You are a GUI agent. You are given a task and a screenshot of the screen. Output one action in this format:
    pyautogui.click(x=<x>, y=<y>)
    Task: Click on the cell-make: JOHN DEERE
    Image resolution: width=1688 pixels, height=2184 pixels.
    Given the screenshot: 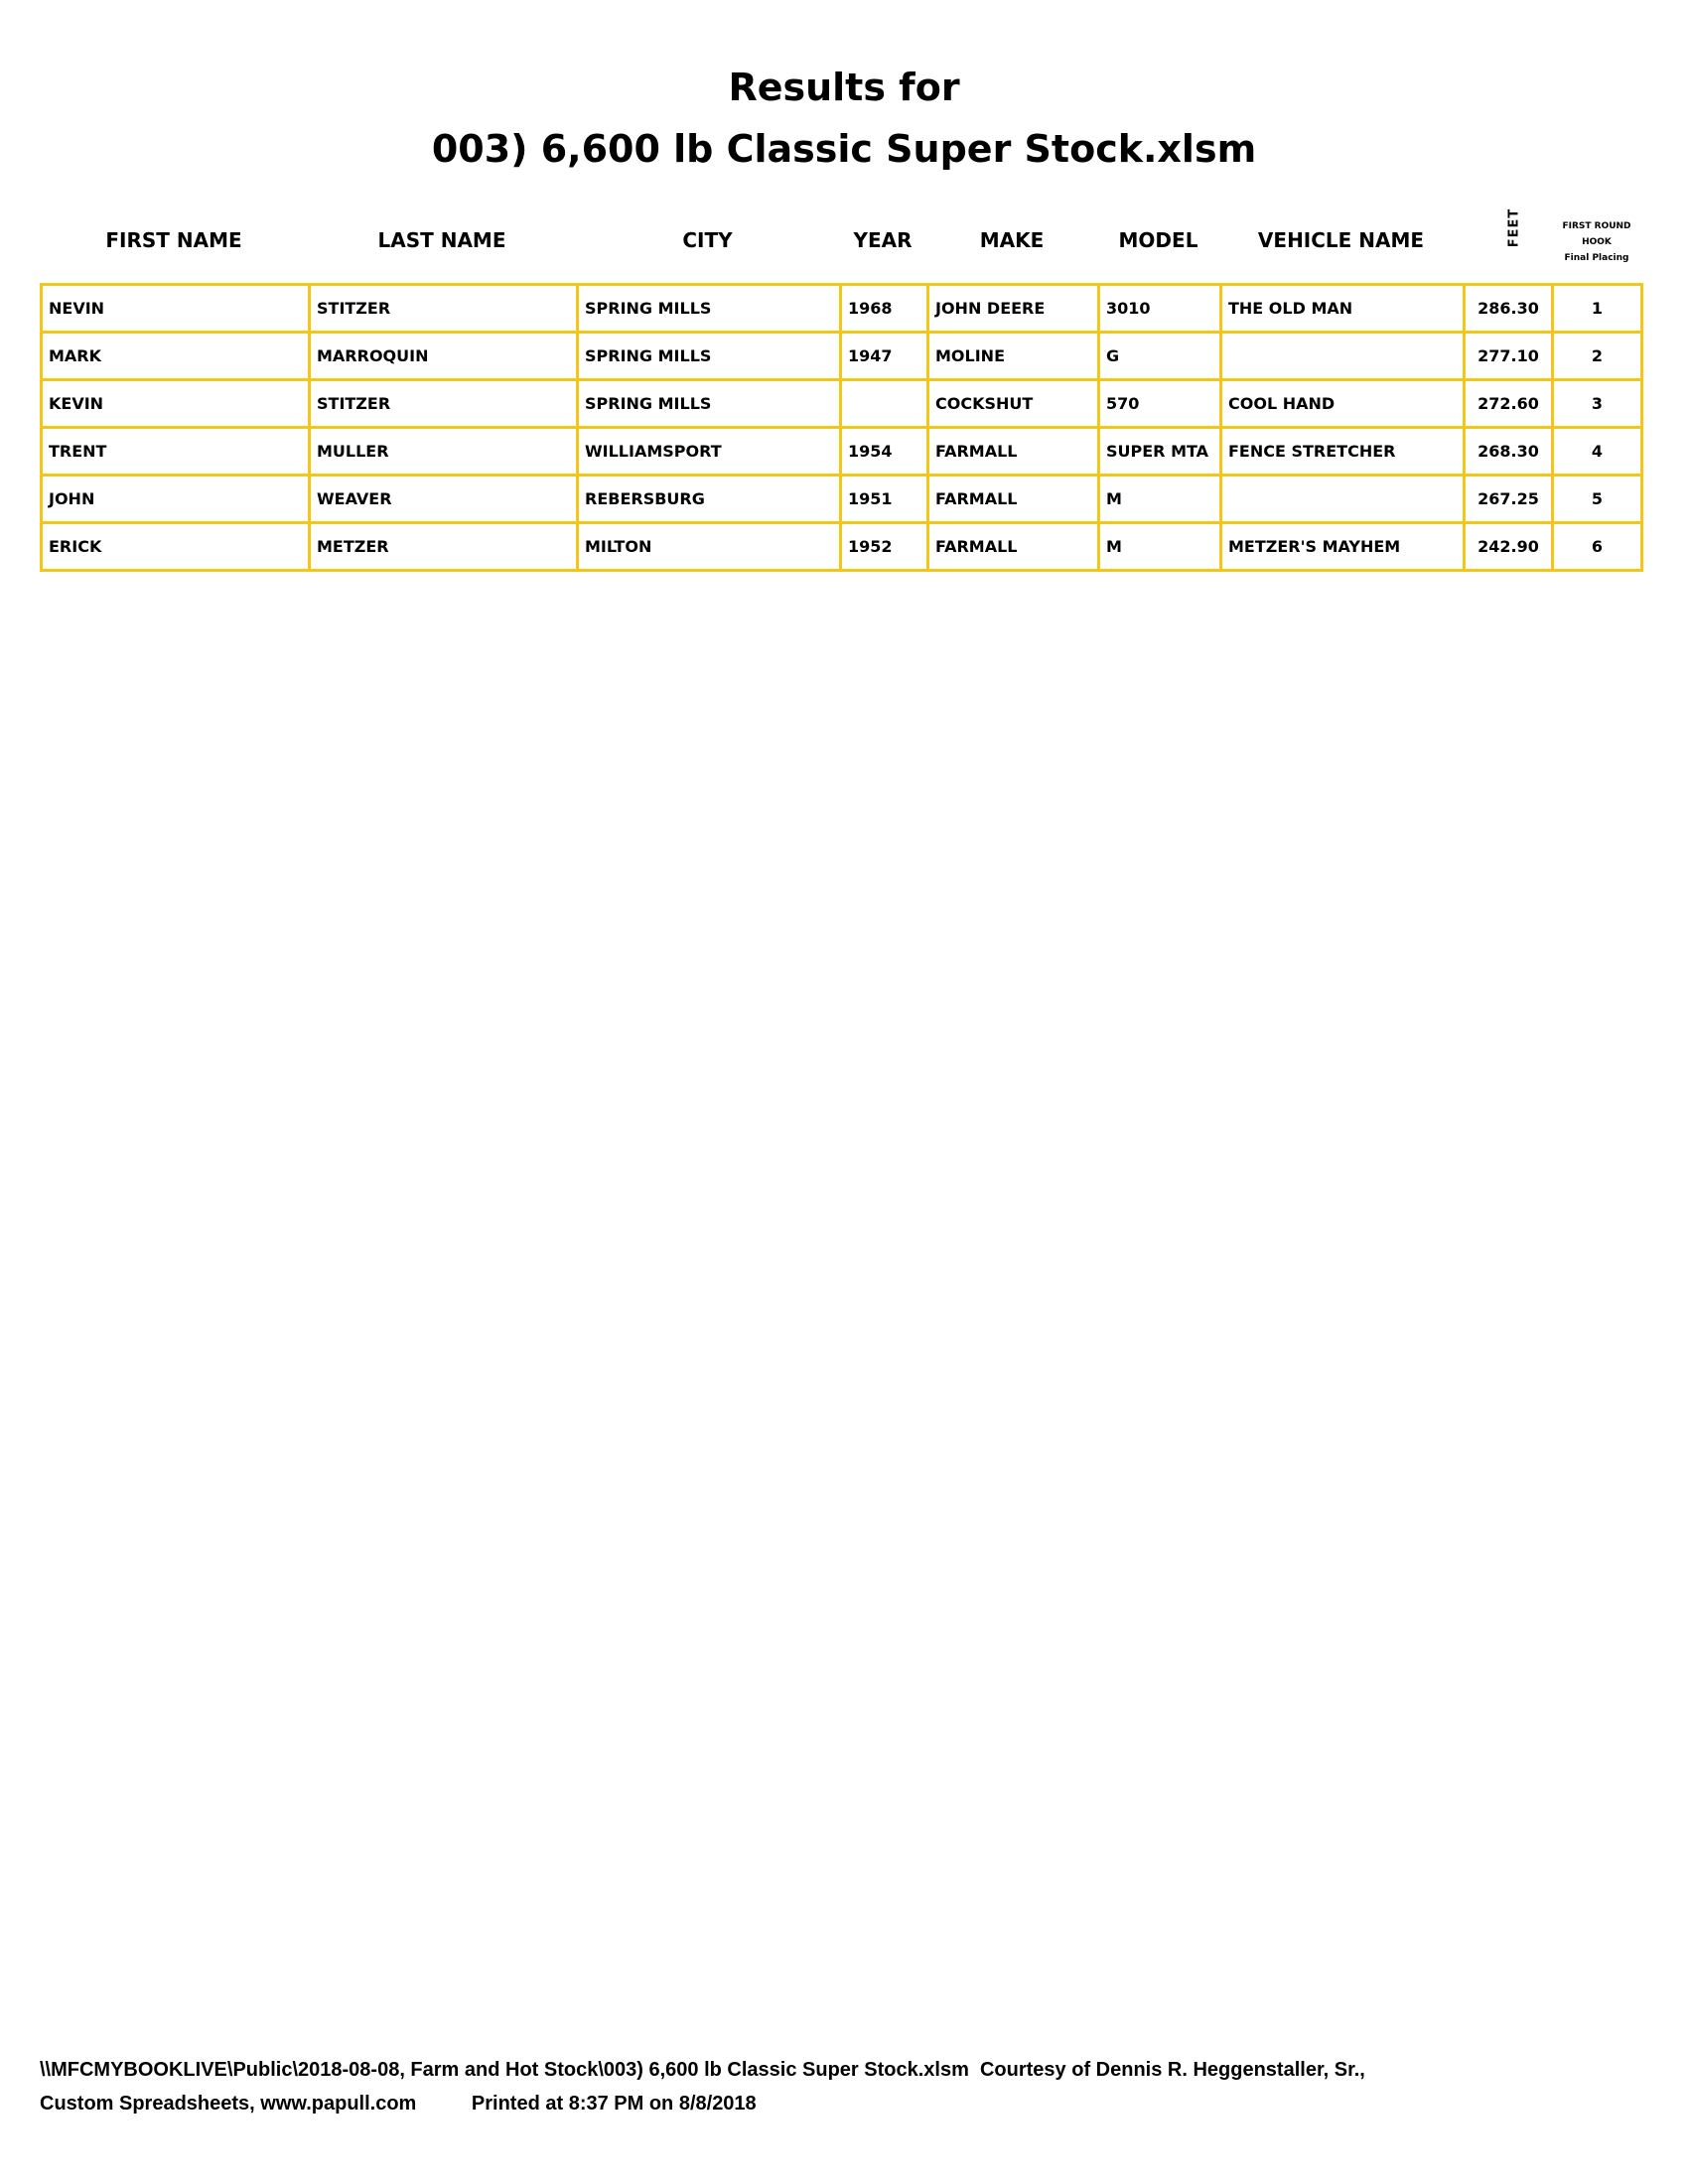 What is the action you would take?
    pyautogui.click(x=1013, y=308)
    